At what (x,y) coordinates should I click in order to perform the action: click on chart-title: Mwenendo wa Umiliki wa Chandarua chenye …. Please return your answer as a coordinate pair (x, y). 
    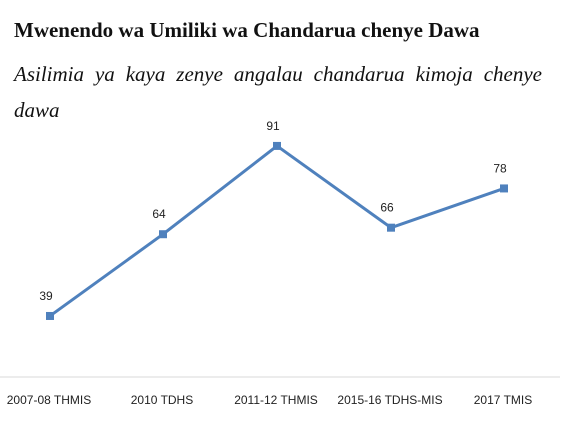
    Looking at the image, I should click on (247, 30).